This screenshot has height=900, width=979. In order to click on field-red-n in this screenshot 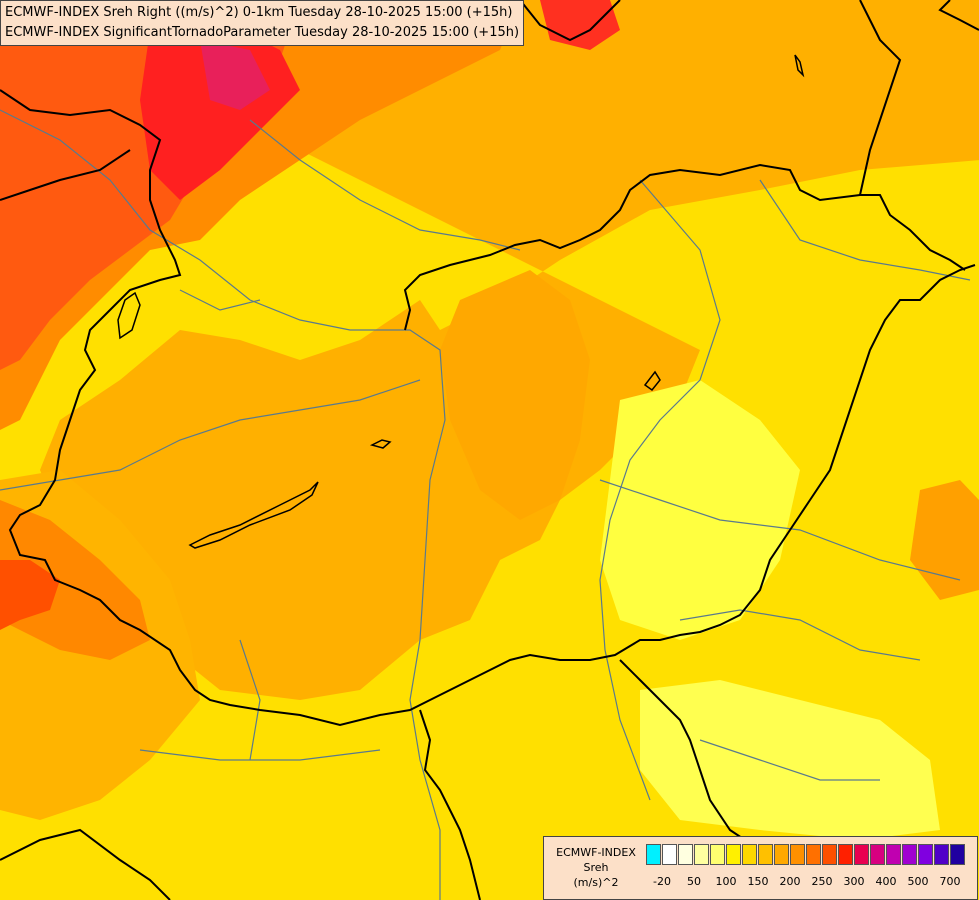, I will do `click(220, 110)`.